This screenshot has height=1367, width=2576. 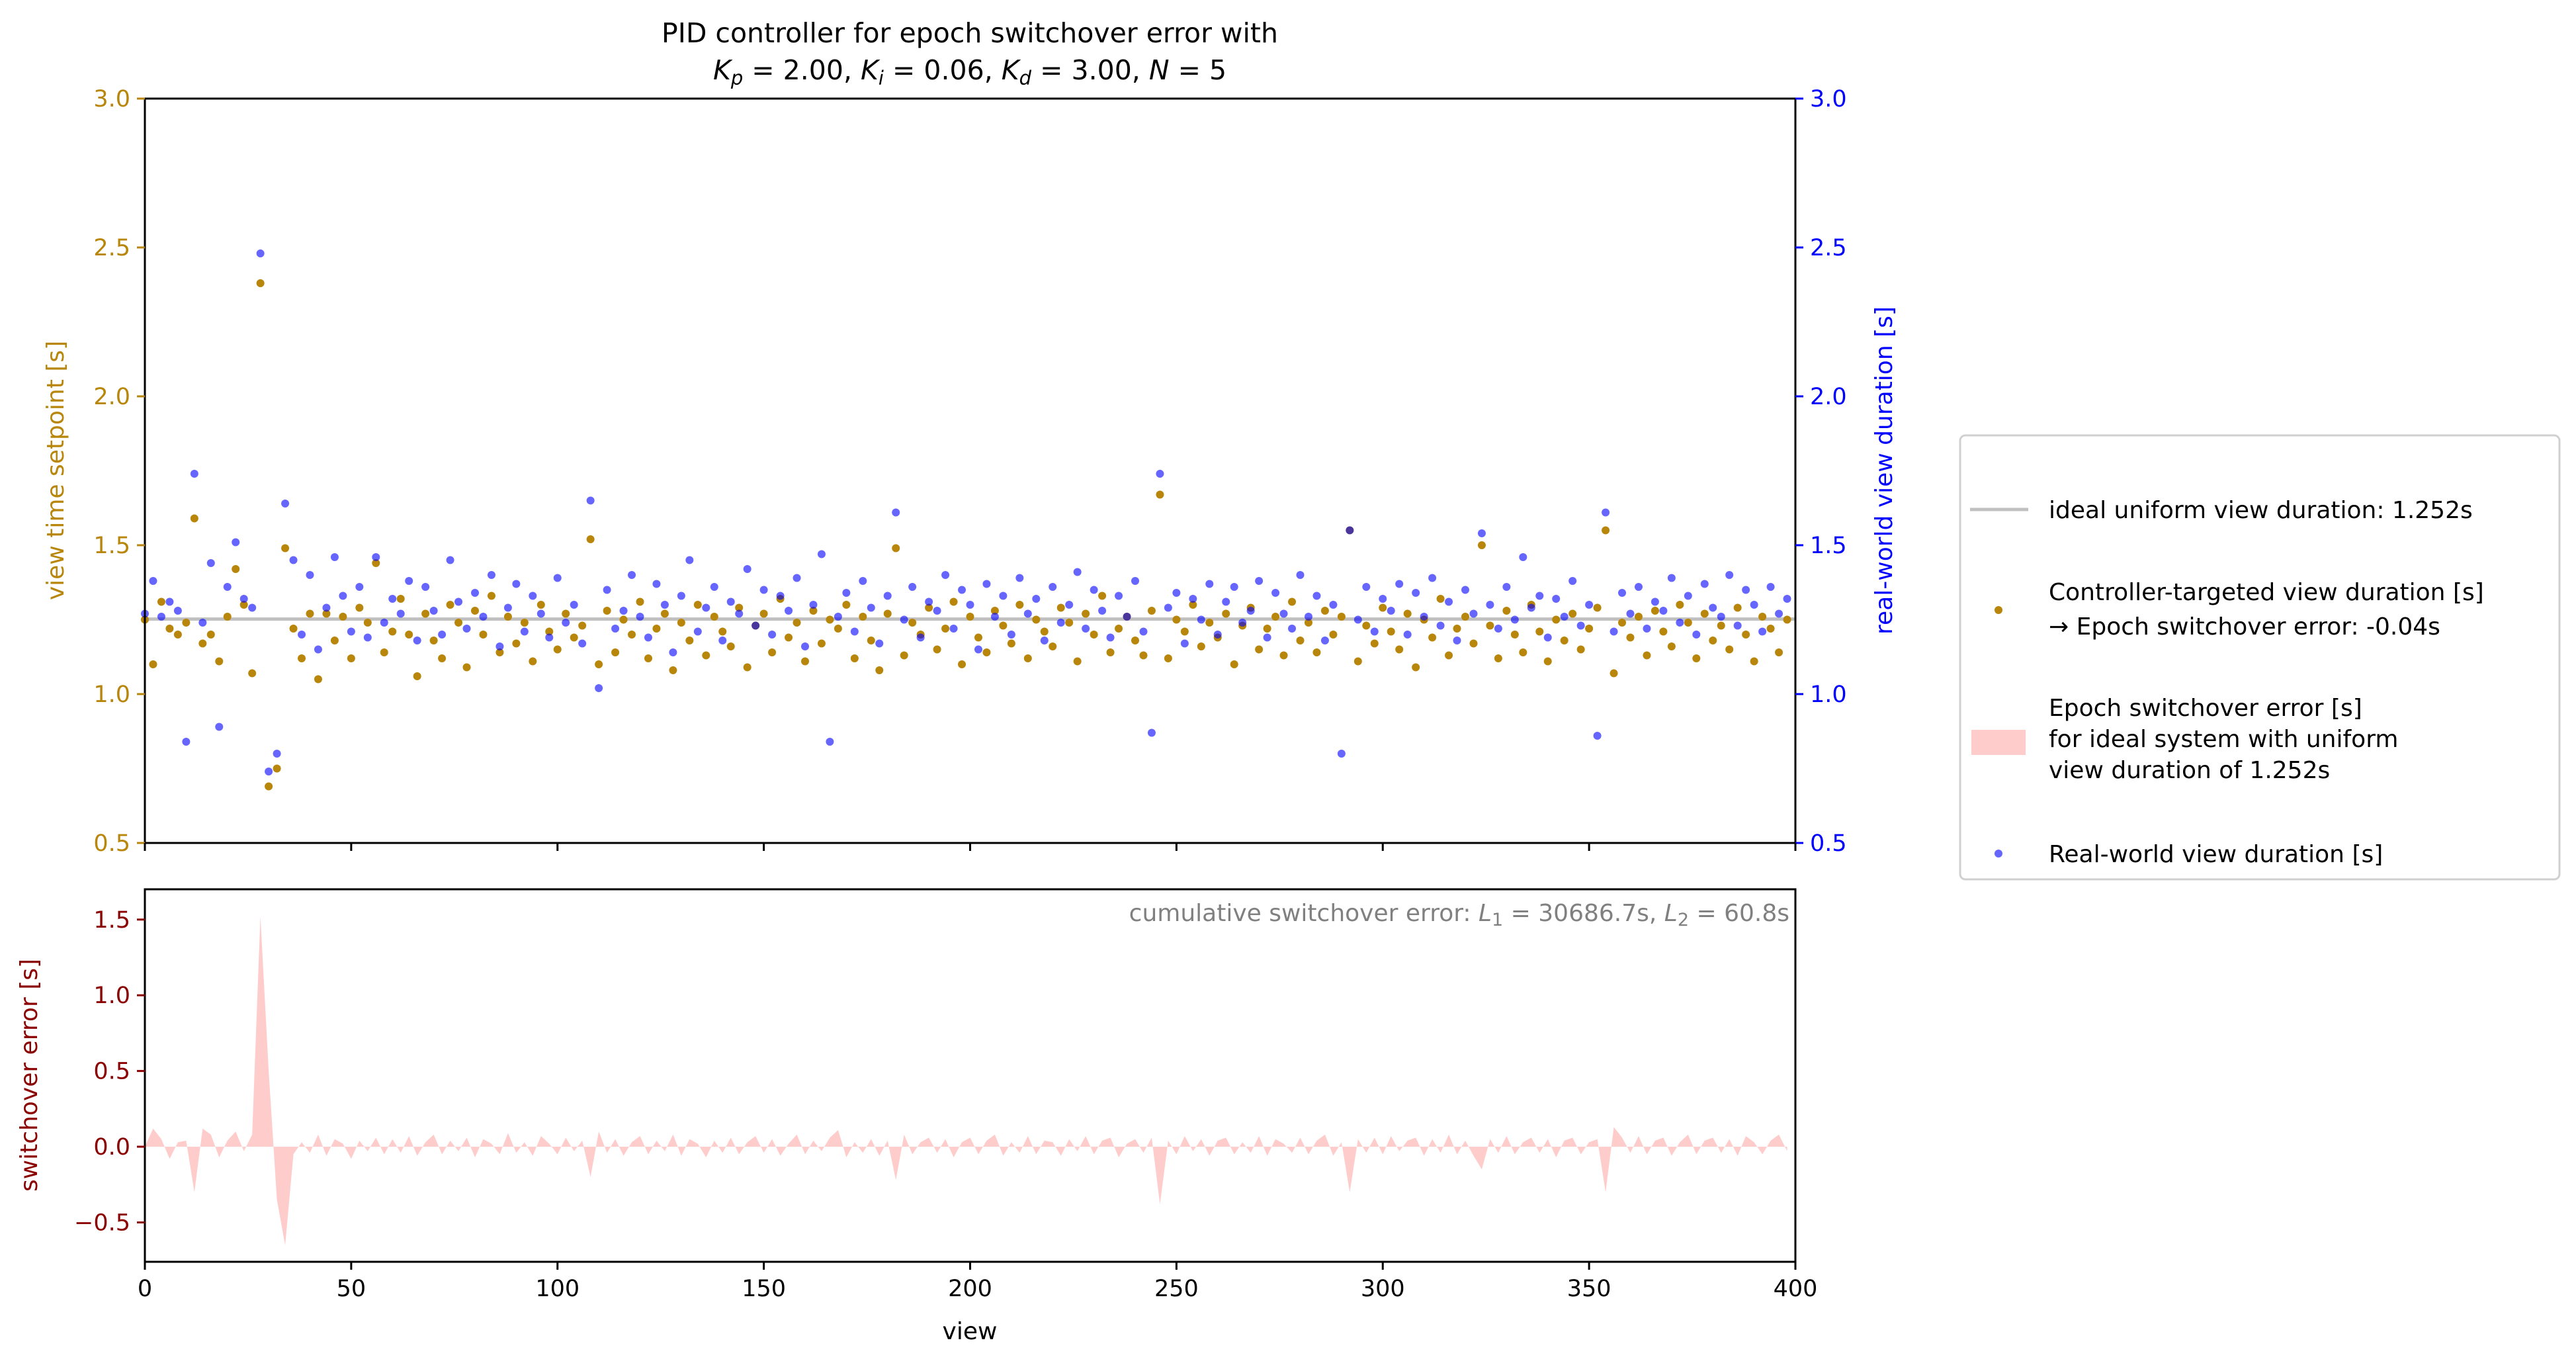 I want to click on right-y-tick-label: 1.5, so click(x=1829, y=546).